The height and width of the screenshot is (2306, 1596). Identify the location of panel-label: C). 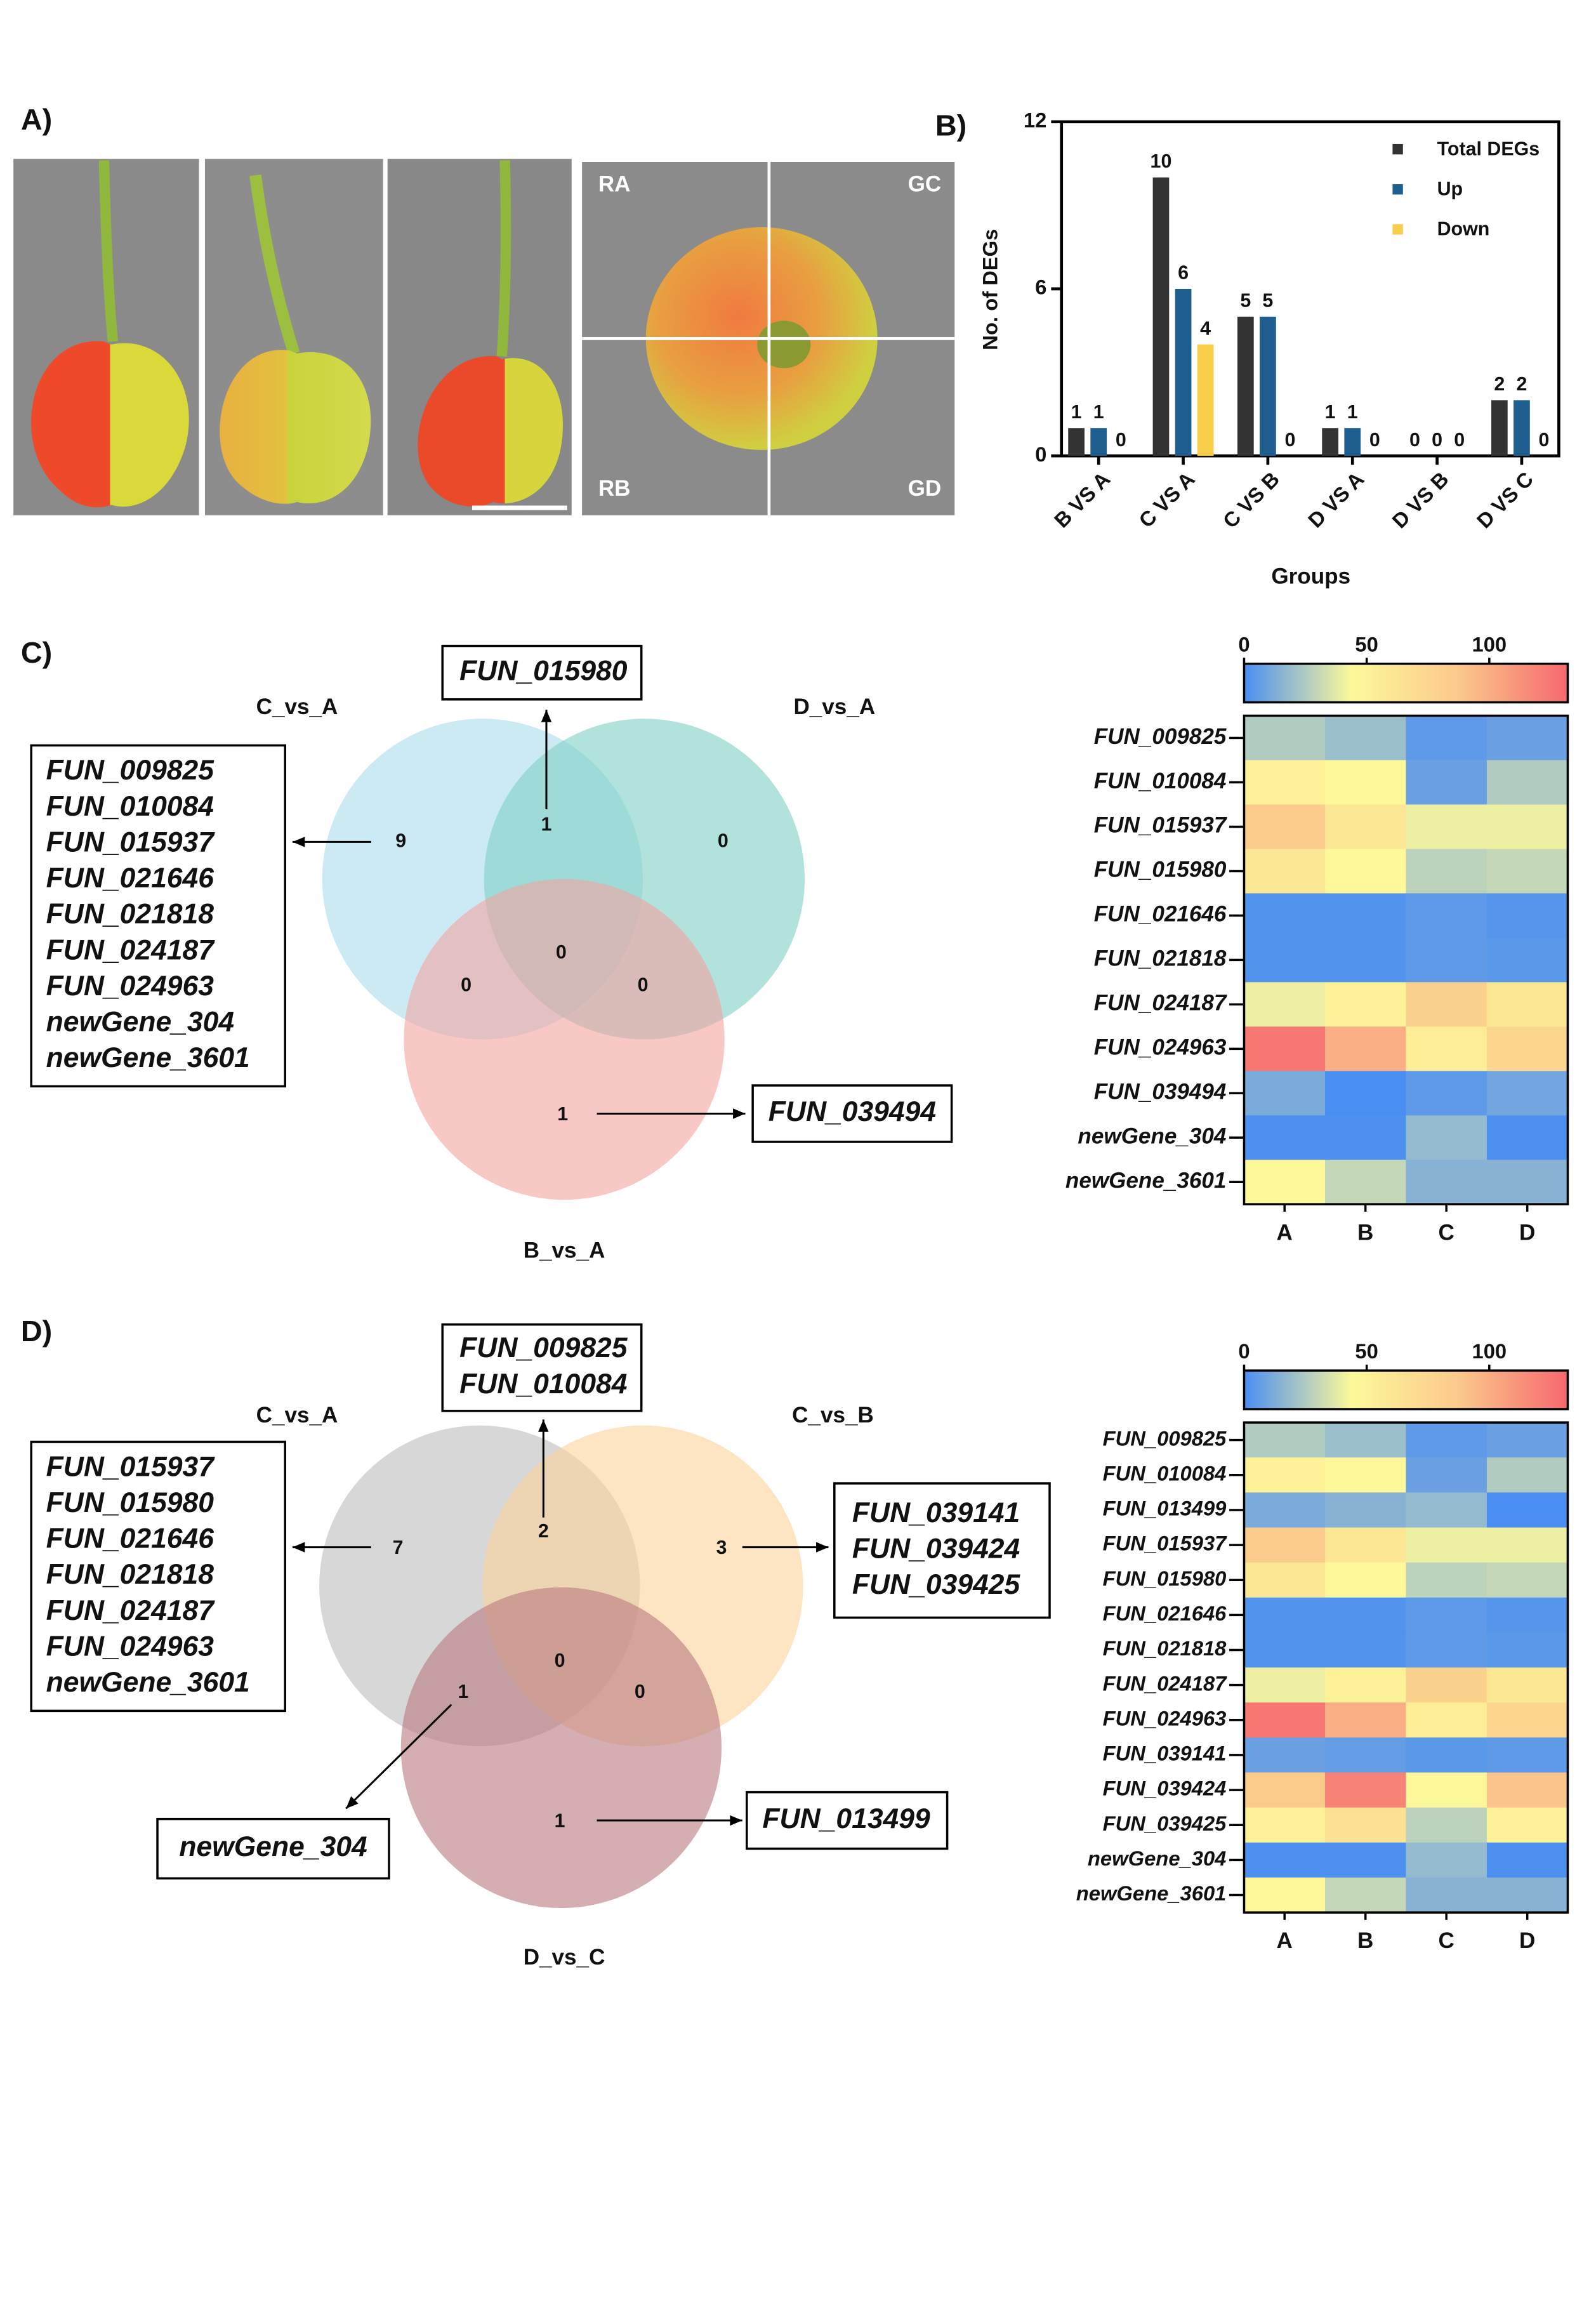
(37, 652).